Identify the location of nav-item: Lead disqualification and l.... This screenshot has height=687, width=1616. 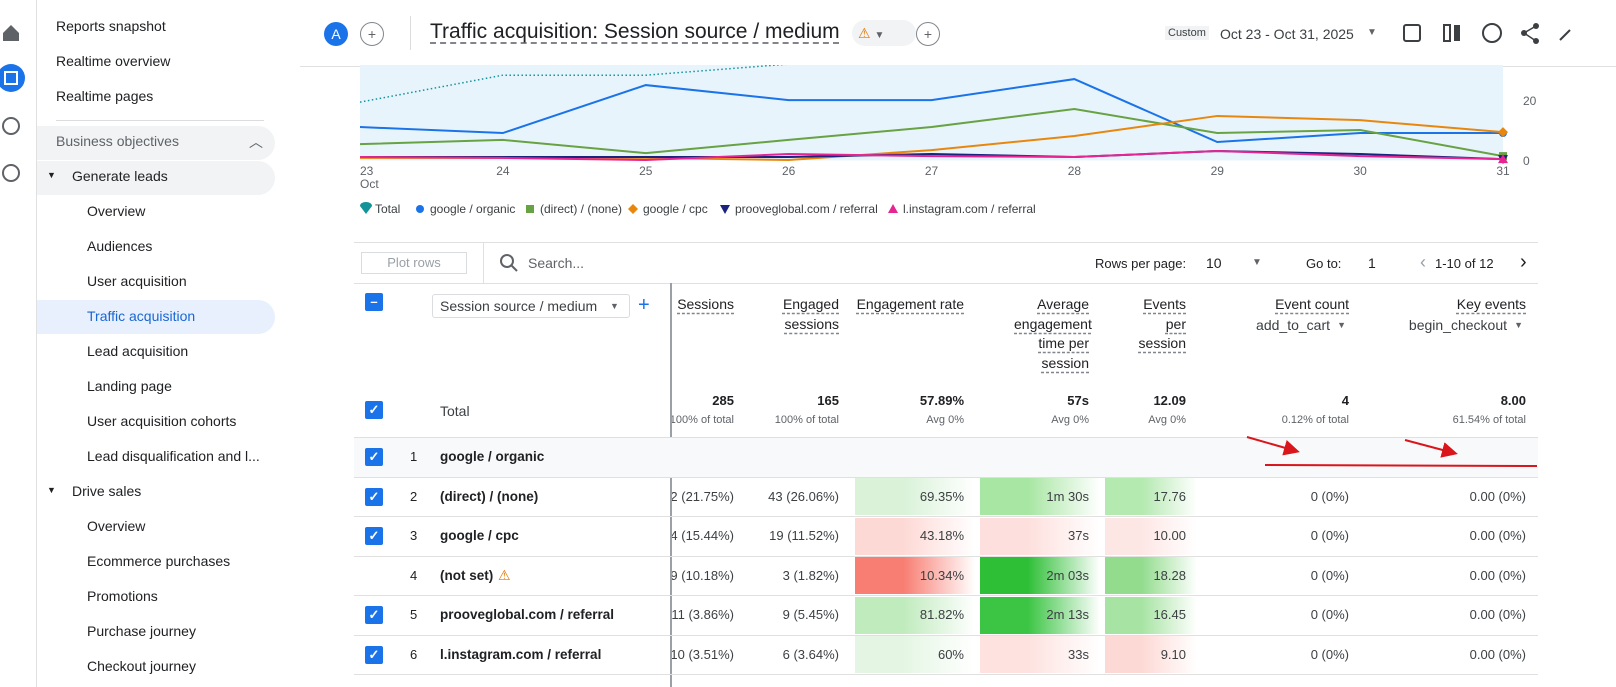
(173, 456).